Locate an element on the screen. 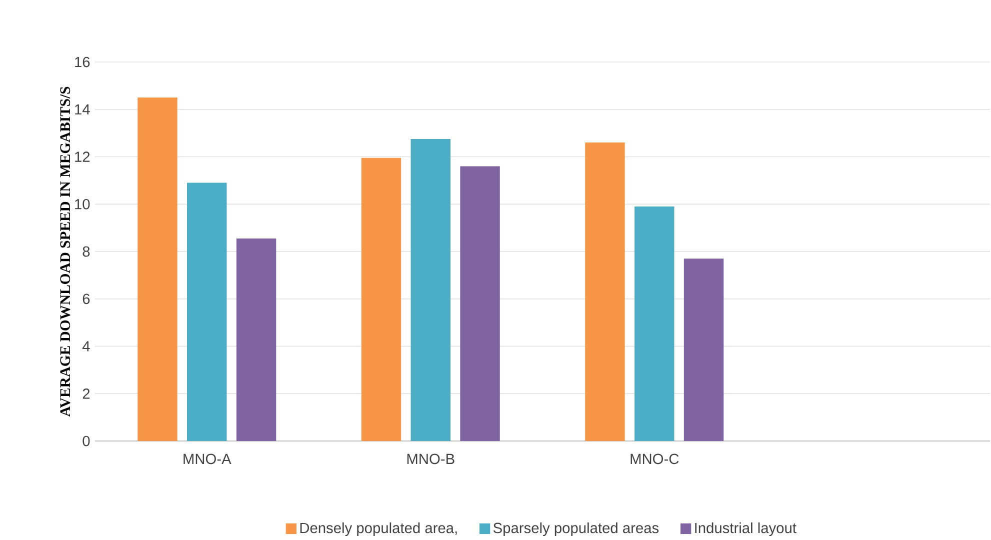 The height and width of the screenshot is (540, 991). legend-label: Sparsely populated areas is located at coordinates (576, 529).